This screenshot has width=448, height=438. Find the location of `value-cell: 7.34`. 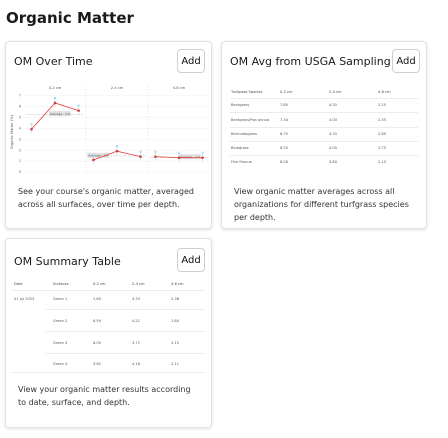

value-cell: 7.34 is located at coordinates (284, 120).